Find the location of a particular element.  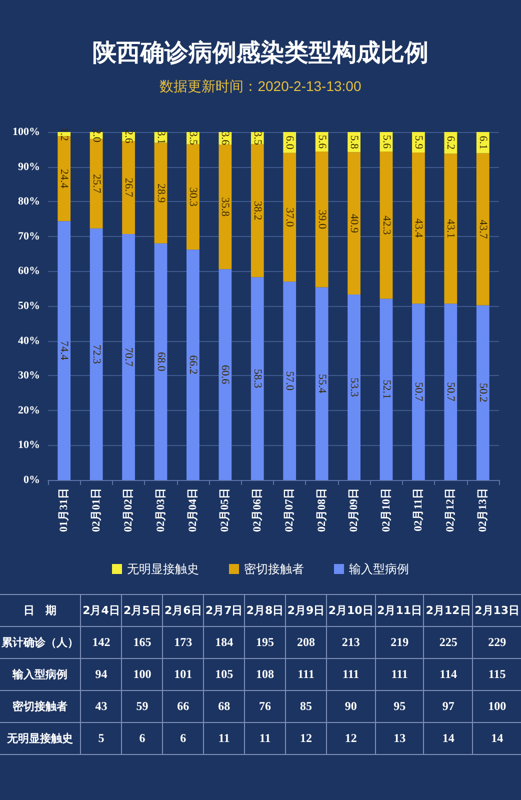

data-label: 6.1 is located at coordinates (482, 143).